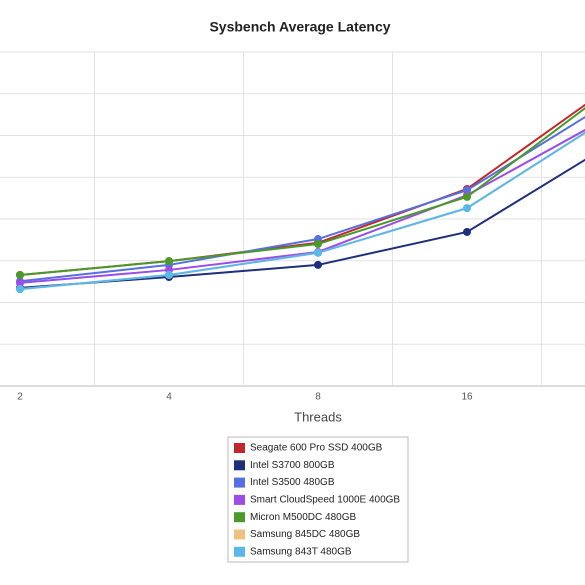 The image size is (585, 585). Describe the element at coordinates (301, 551) in the screenshot. I see `legend-label: Samsung 843T 480GB` at that location.